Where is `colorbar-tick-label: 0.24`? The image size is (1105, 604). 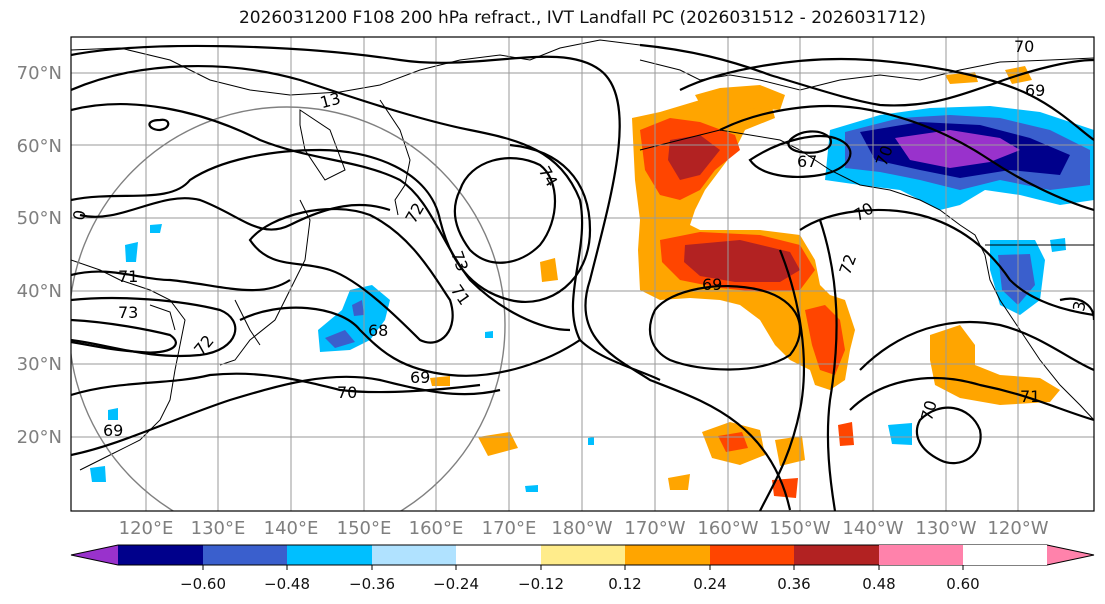
colorbar-tick-label: 0.24 is located at coordinates (709, 584).